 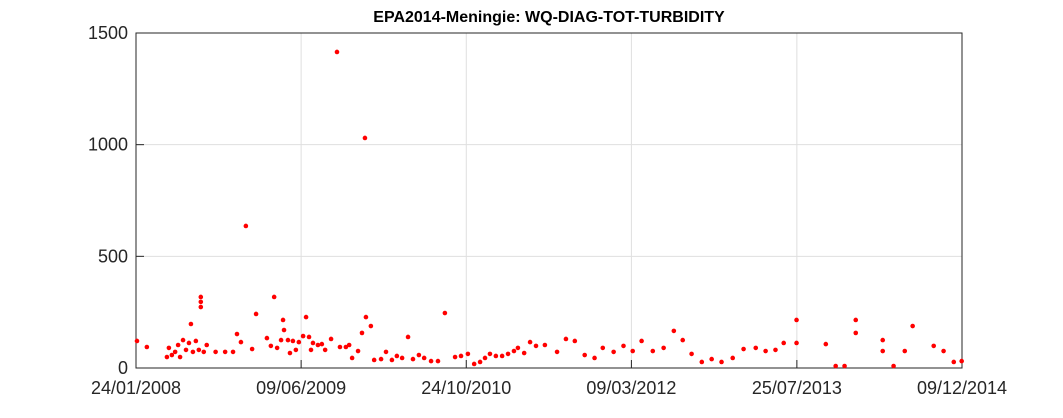 I want to click on y-tick-label: 500, so click(x=113, y=256).